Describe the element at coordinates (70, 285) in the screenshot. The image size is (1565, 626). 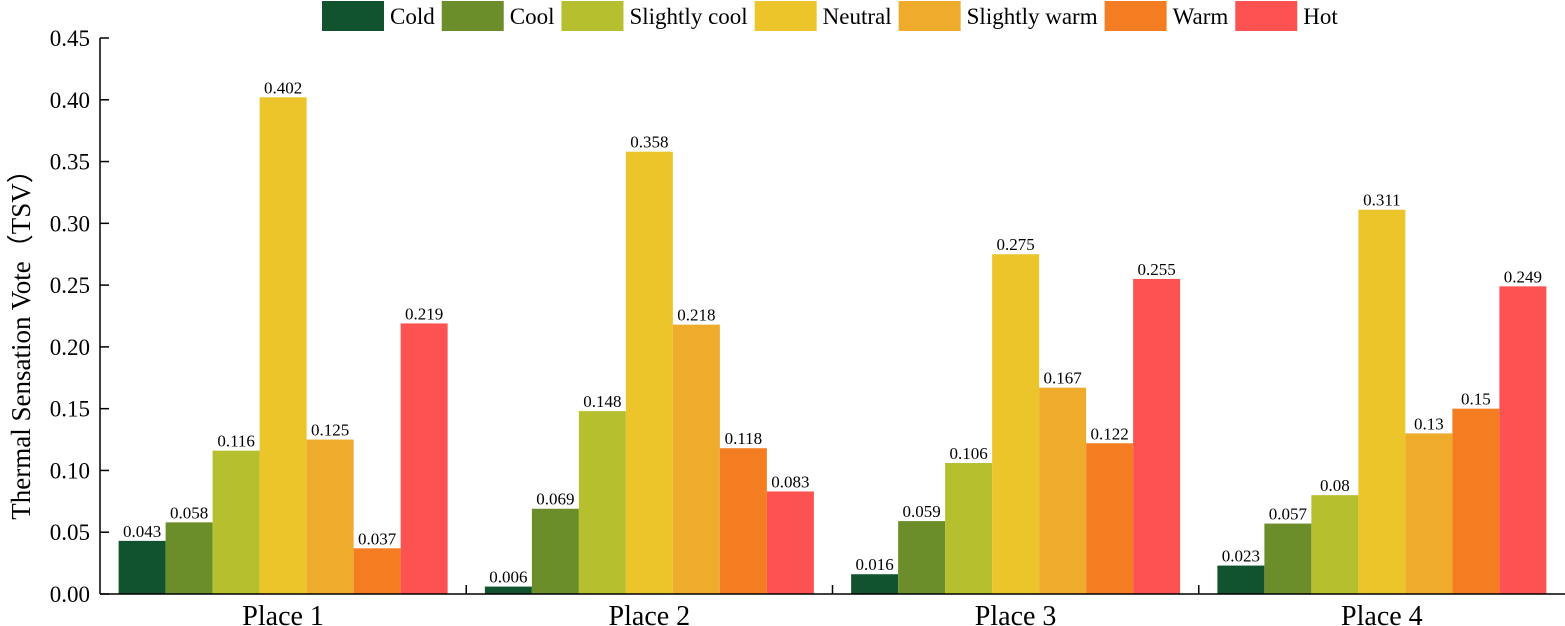
I see `y-tick-label: 0.25` at that location.